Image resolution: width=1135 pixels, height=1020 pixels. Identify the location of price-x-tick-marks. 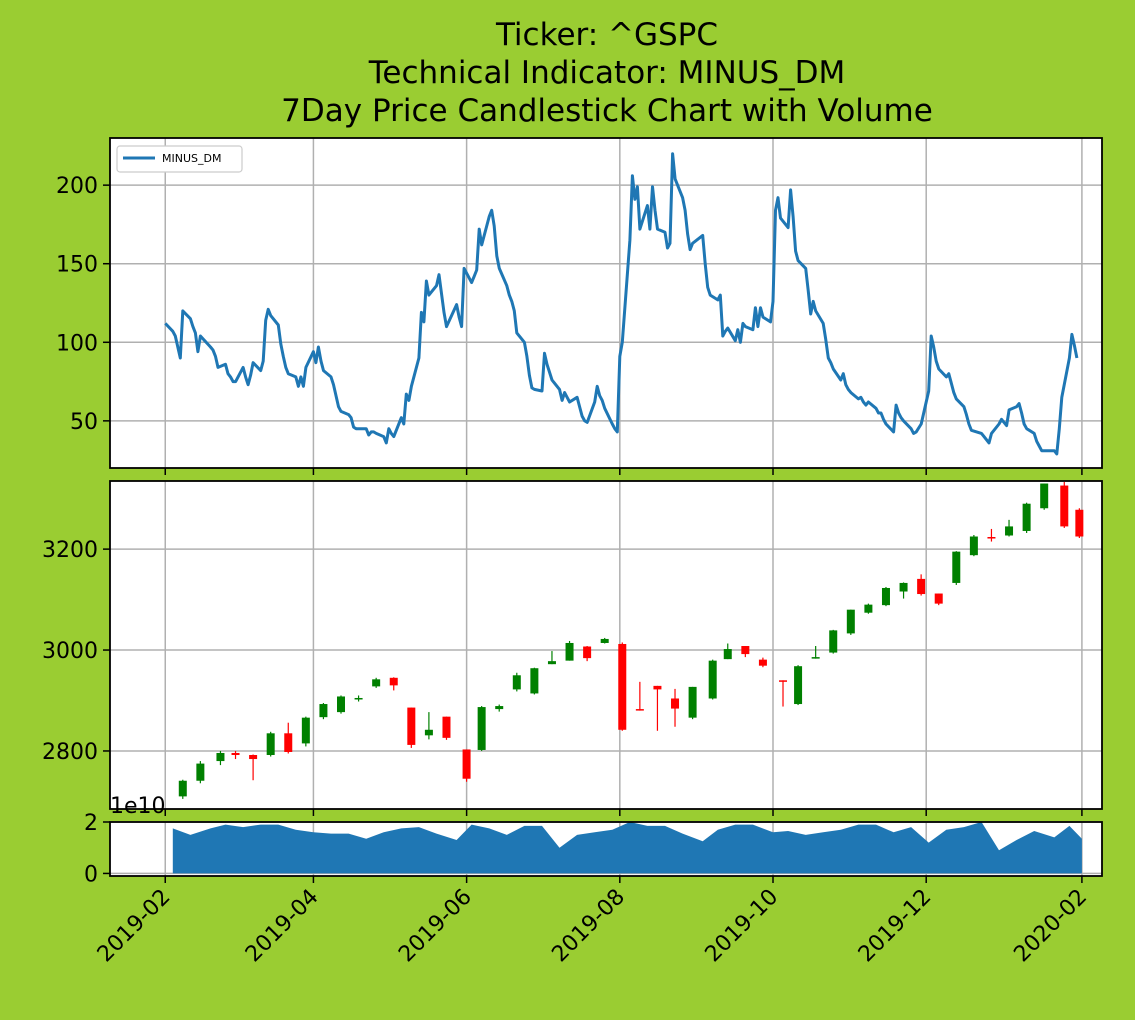
(623, 812).